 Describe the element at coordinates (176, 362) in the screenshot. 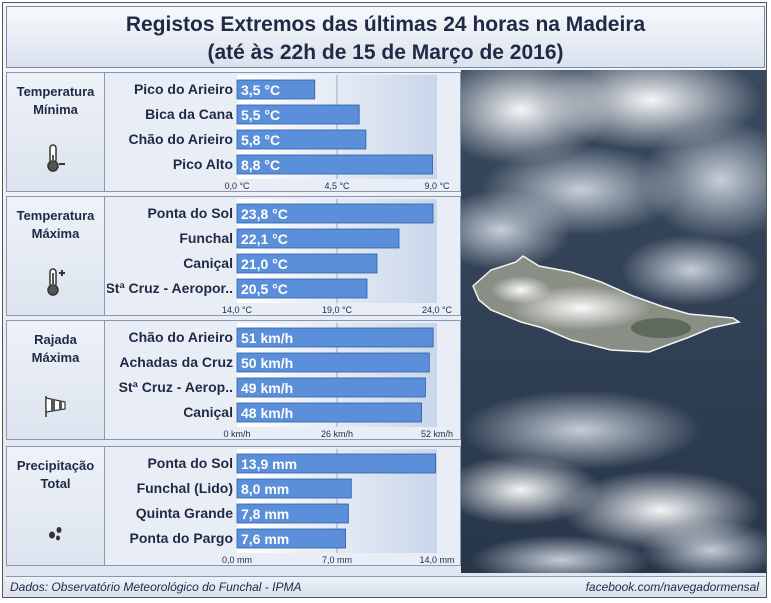

I see `category-tick-label: Achadas da Cruz` at that location.